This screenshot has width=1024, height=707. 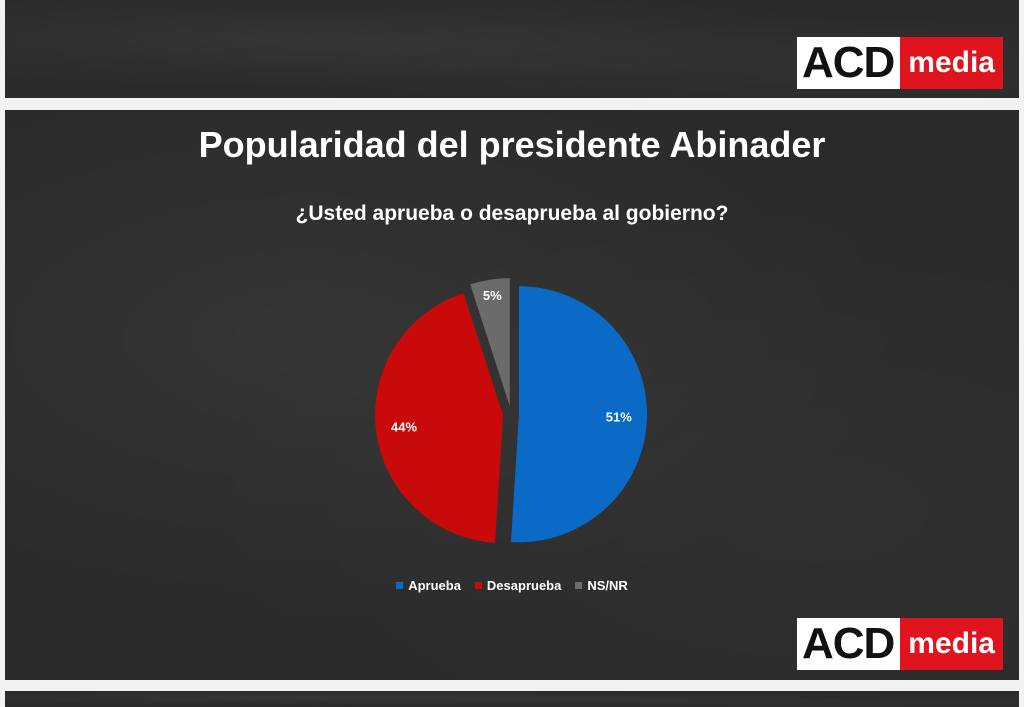 I want to click on chart-legend: Aprueba Desaprueba NS/NR, so click(x=512, y=585).